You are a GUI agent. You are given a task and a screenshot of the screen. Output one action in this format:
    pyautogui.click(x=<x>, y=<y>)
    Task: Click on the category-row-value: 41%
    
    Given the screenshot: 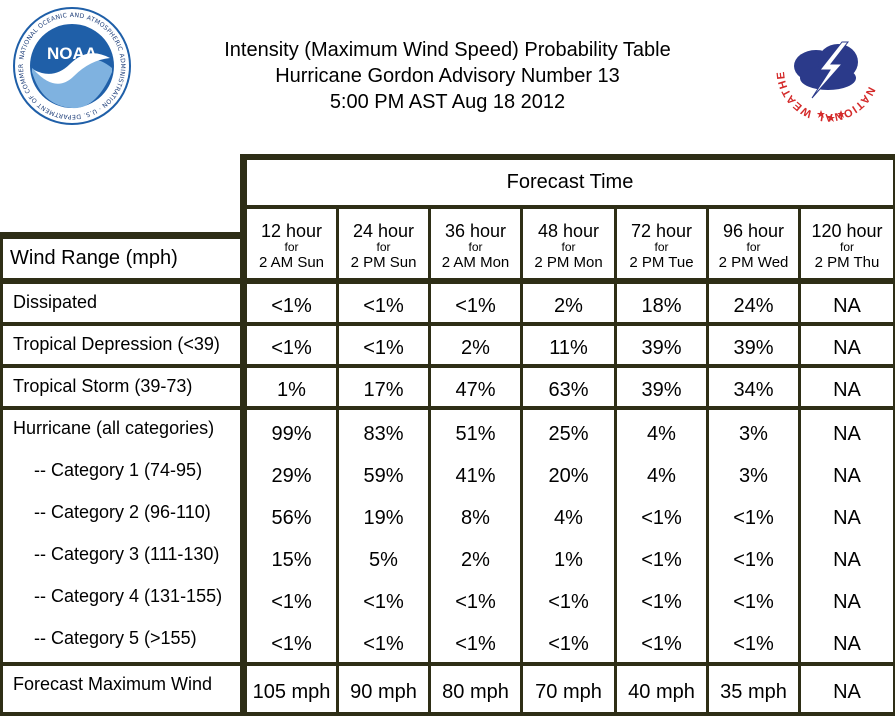 What is the action you would take?
    pyautogui.click(x=475, y=473)
    